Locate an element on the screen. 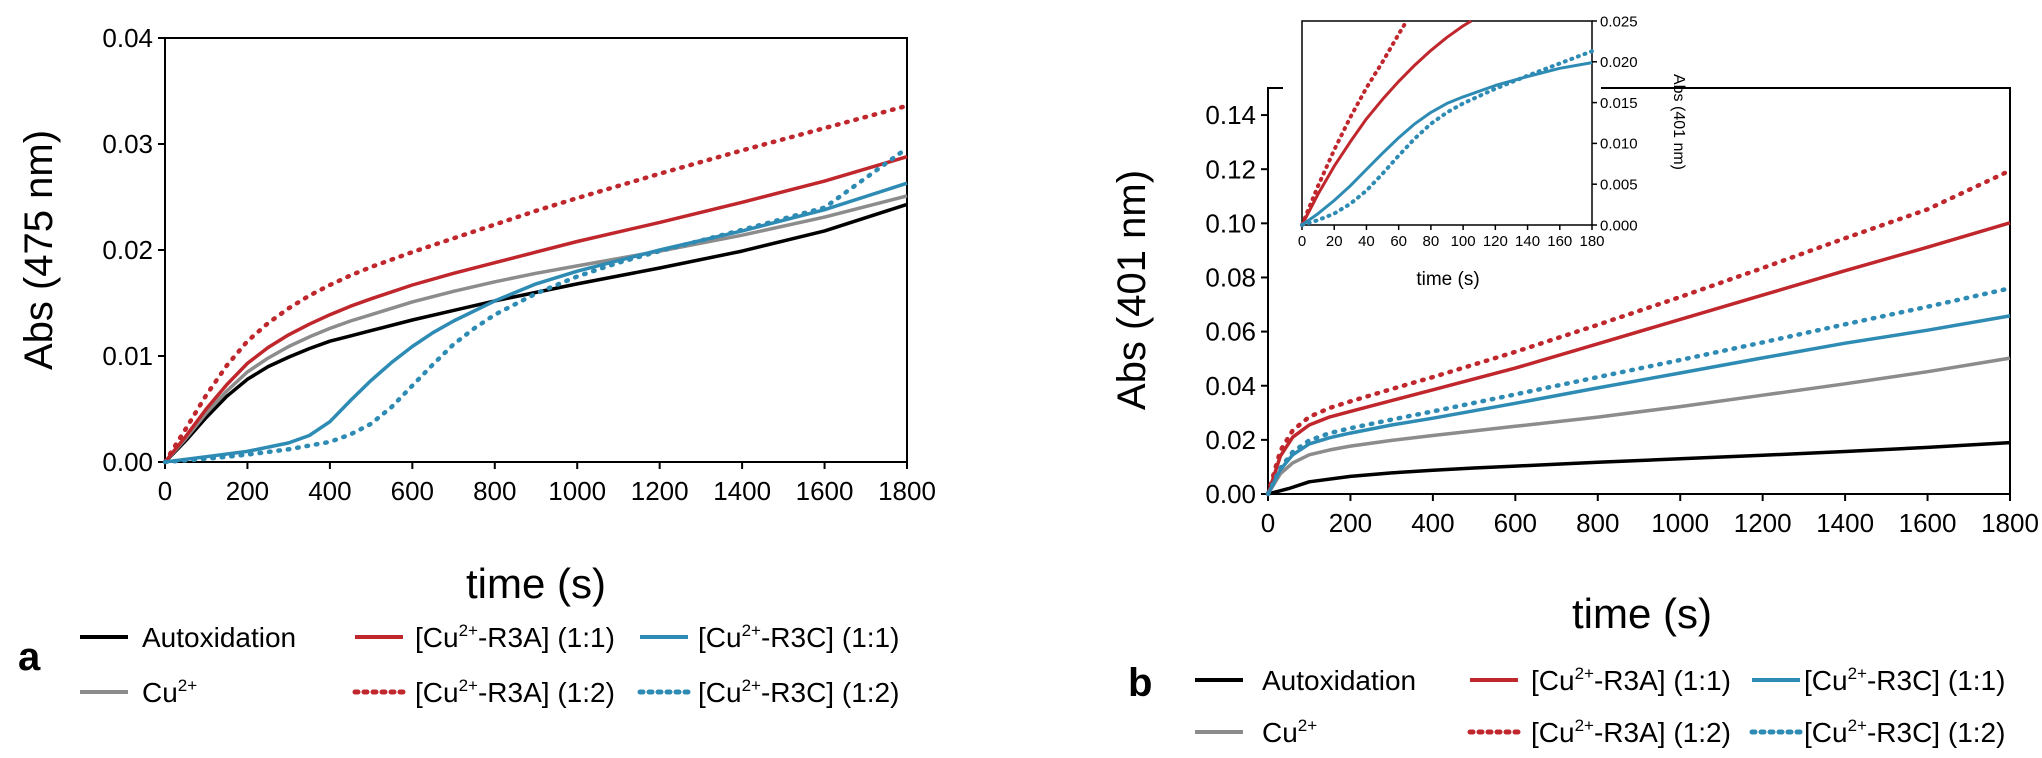 This screenshot has width=2042, height=758. panel-b-y-tick-label: 0.14 is located at coordinates (1230, 115).